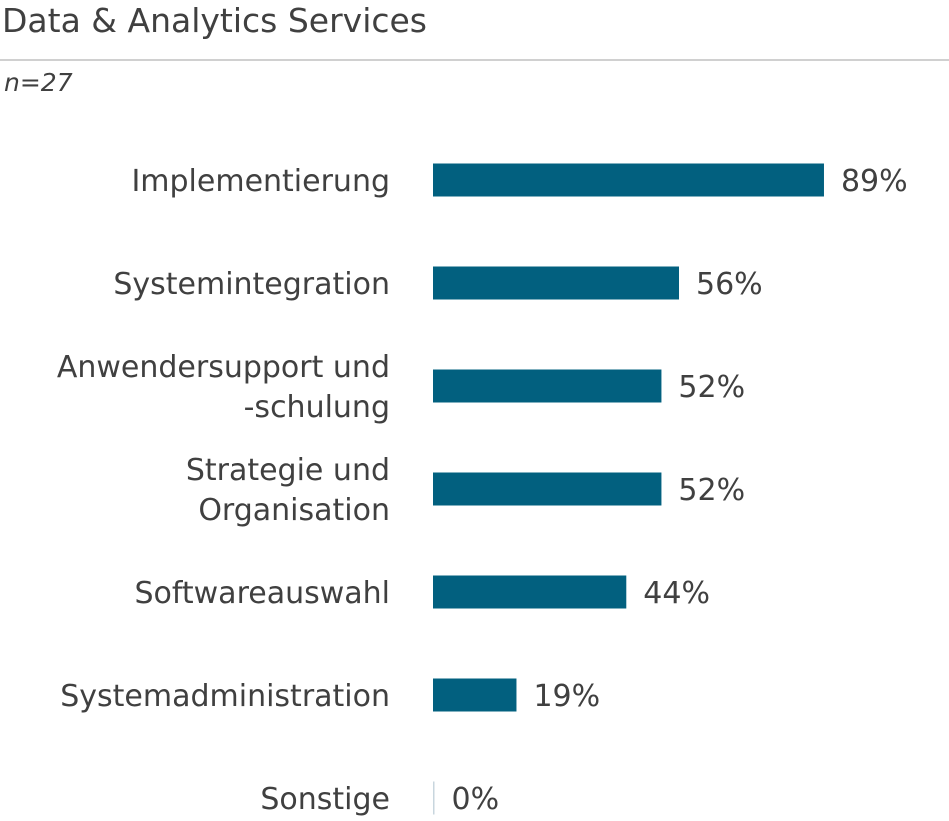 The height and width of the screenshot is (821, 949). What do you see at coordinates (260, 181) in the screenshot?
I see `category-label-0: Implementierung` at bounding box center [260, 181].